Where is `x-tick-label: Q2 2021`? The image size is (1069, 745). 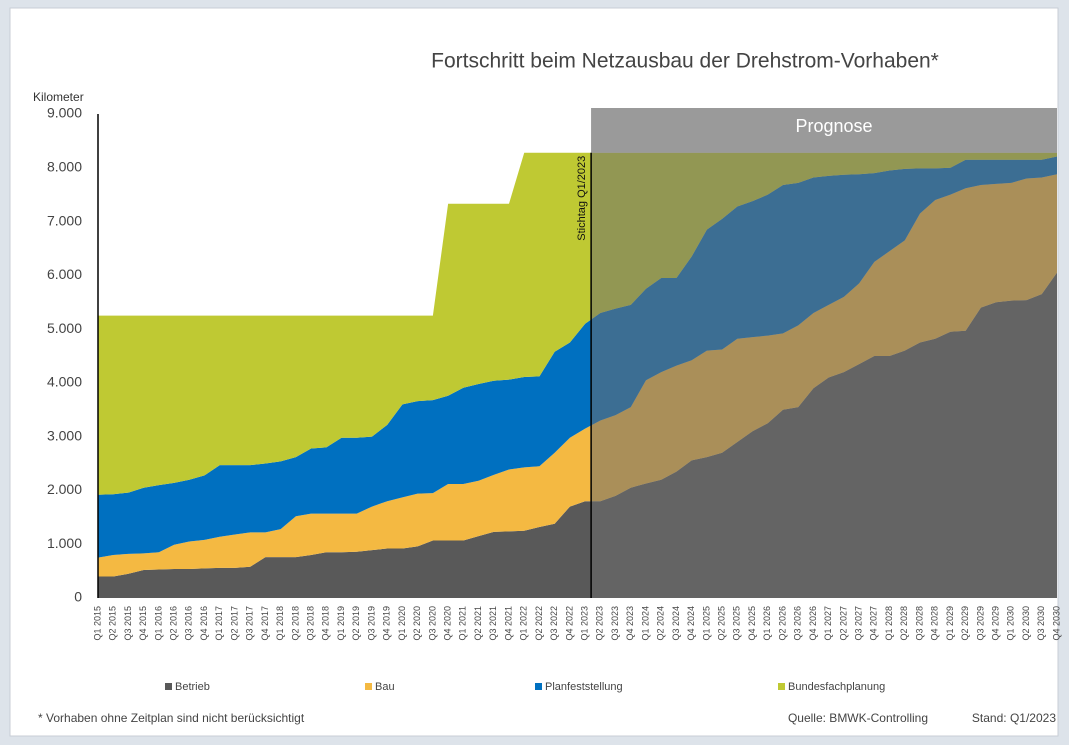
x-tick-label: Q2 2021 is located at coordinates (478, 623).